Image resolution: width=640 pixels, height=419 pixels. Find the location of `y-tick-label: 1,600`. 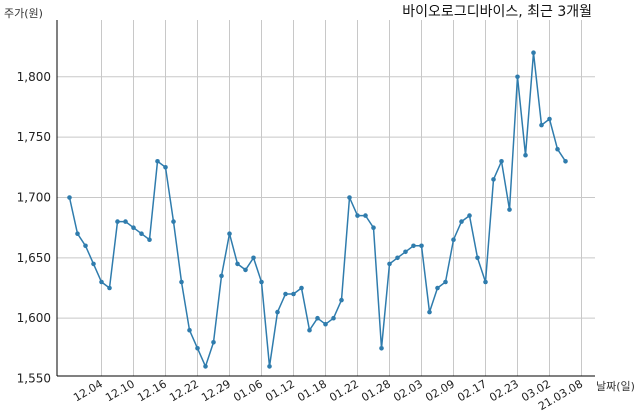

y-tick-label: 1,600 is located at coordinates (34, 318).